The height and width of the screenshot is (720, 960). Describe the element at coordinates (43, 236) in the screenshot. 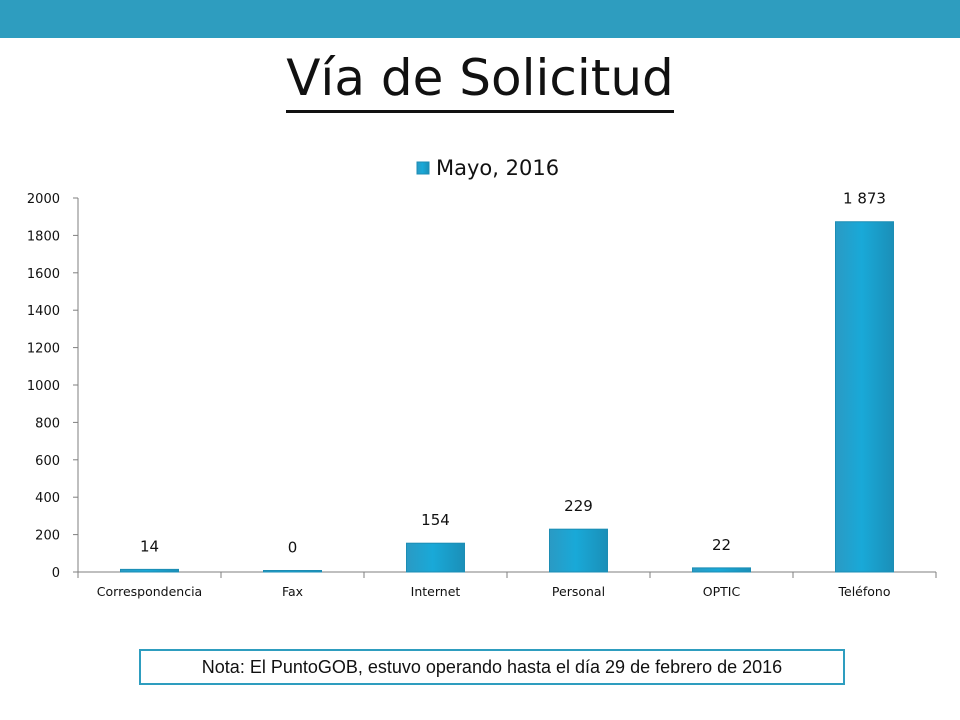

I see `y-tick-label: 1800` at that location.